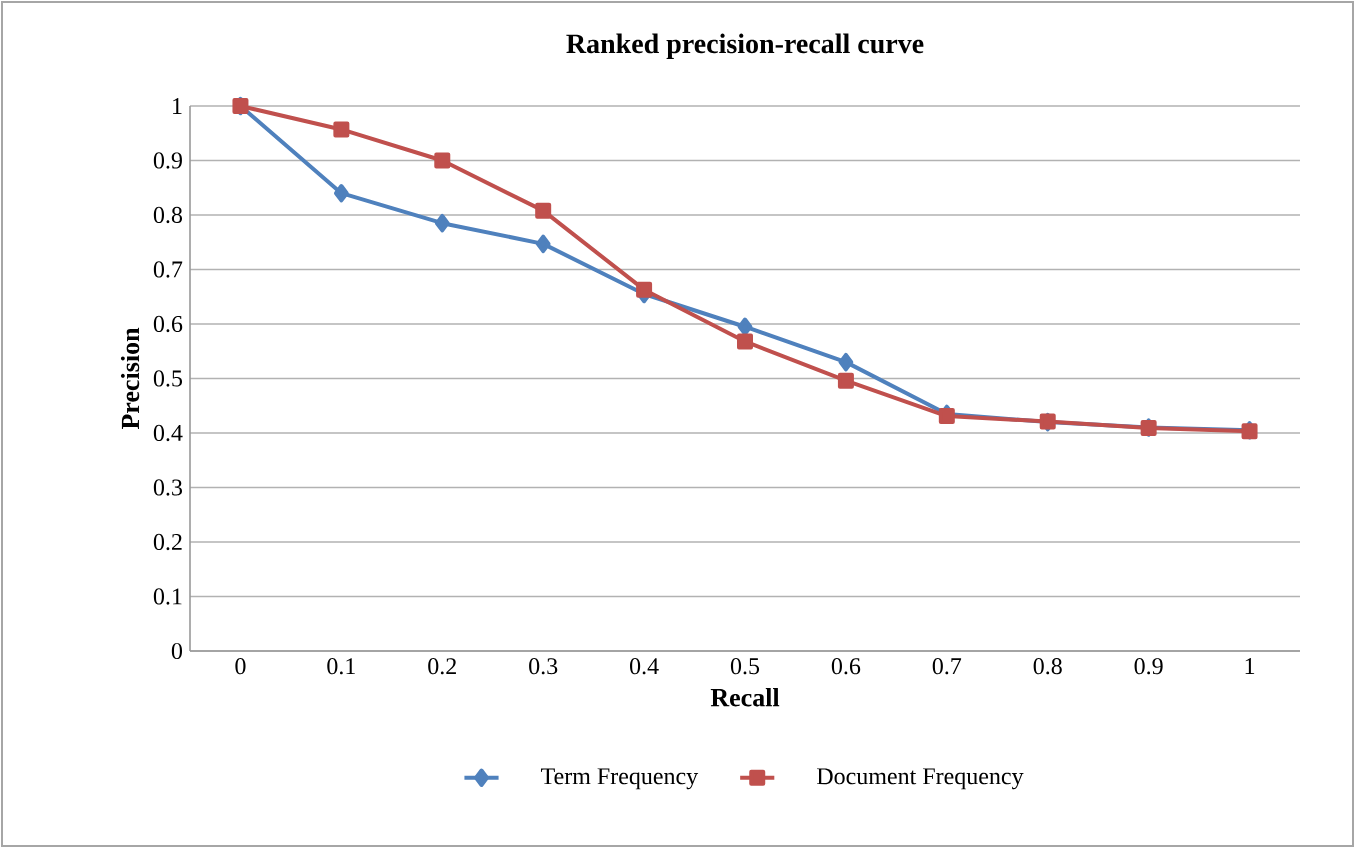  What do you see at coordinates (543, 666) in the screenshot?
I see `x-tick-label: 0.3` at bounding box center [543, 666].